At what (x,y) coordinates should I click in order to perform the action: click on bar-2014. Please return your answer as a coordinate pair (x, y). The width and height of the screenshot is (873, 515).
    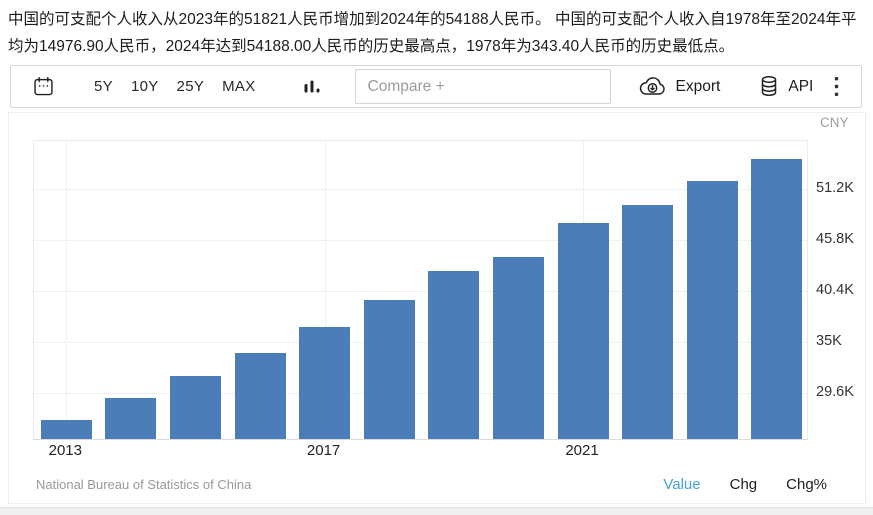
    Looking at the image, I should click on (131, 418).